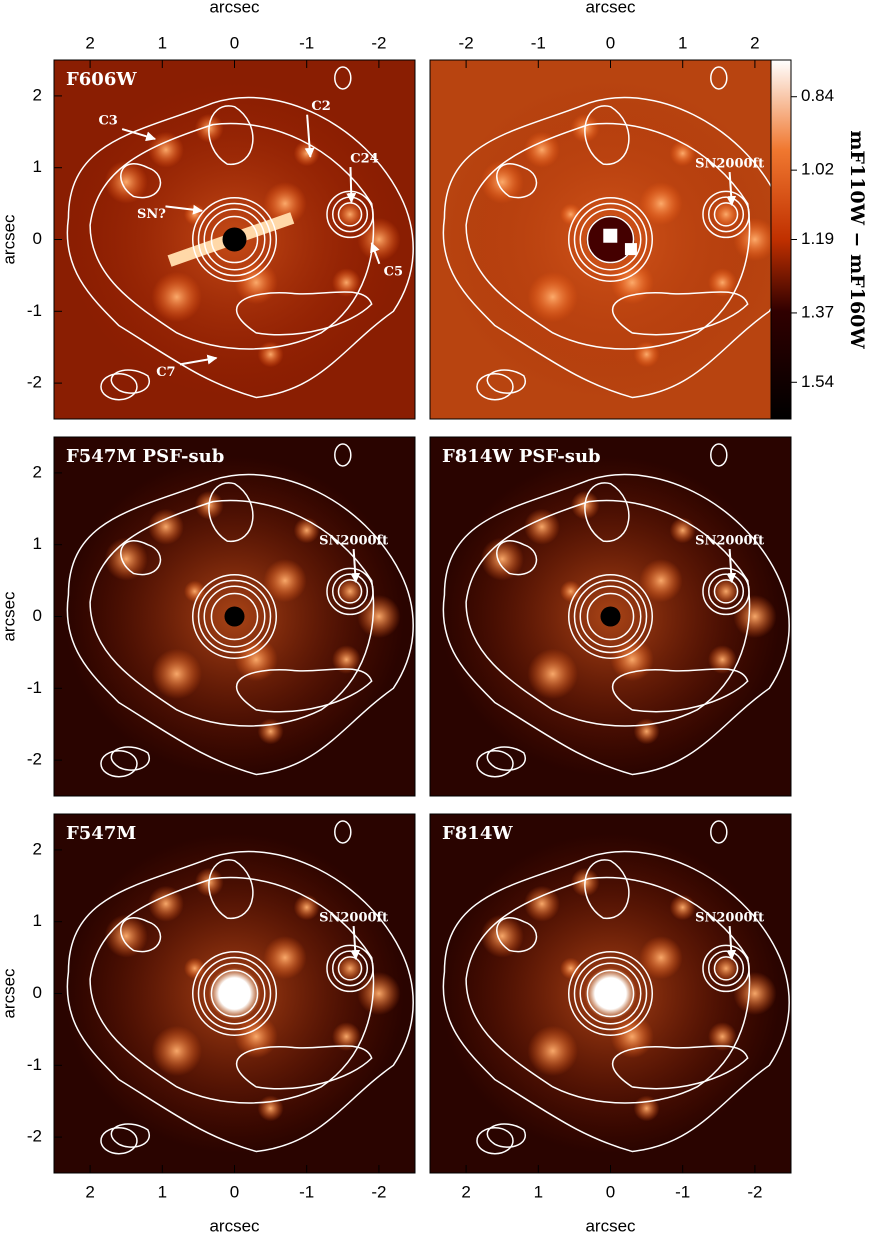  Describe the element at coordinates (364, 159) in the screenshot. I see `annotation: C24` at that location.